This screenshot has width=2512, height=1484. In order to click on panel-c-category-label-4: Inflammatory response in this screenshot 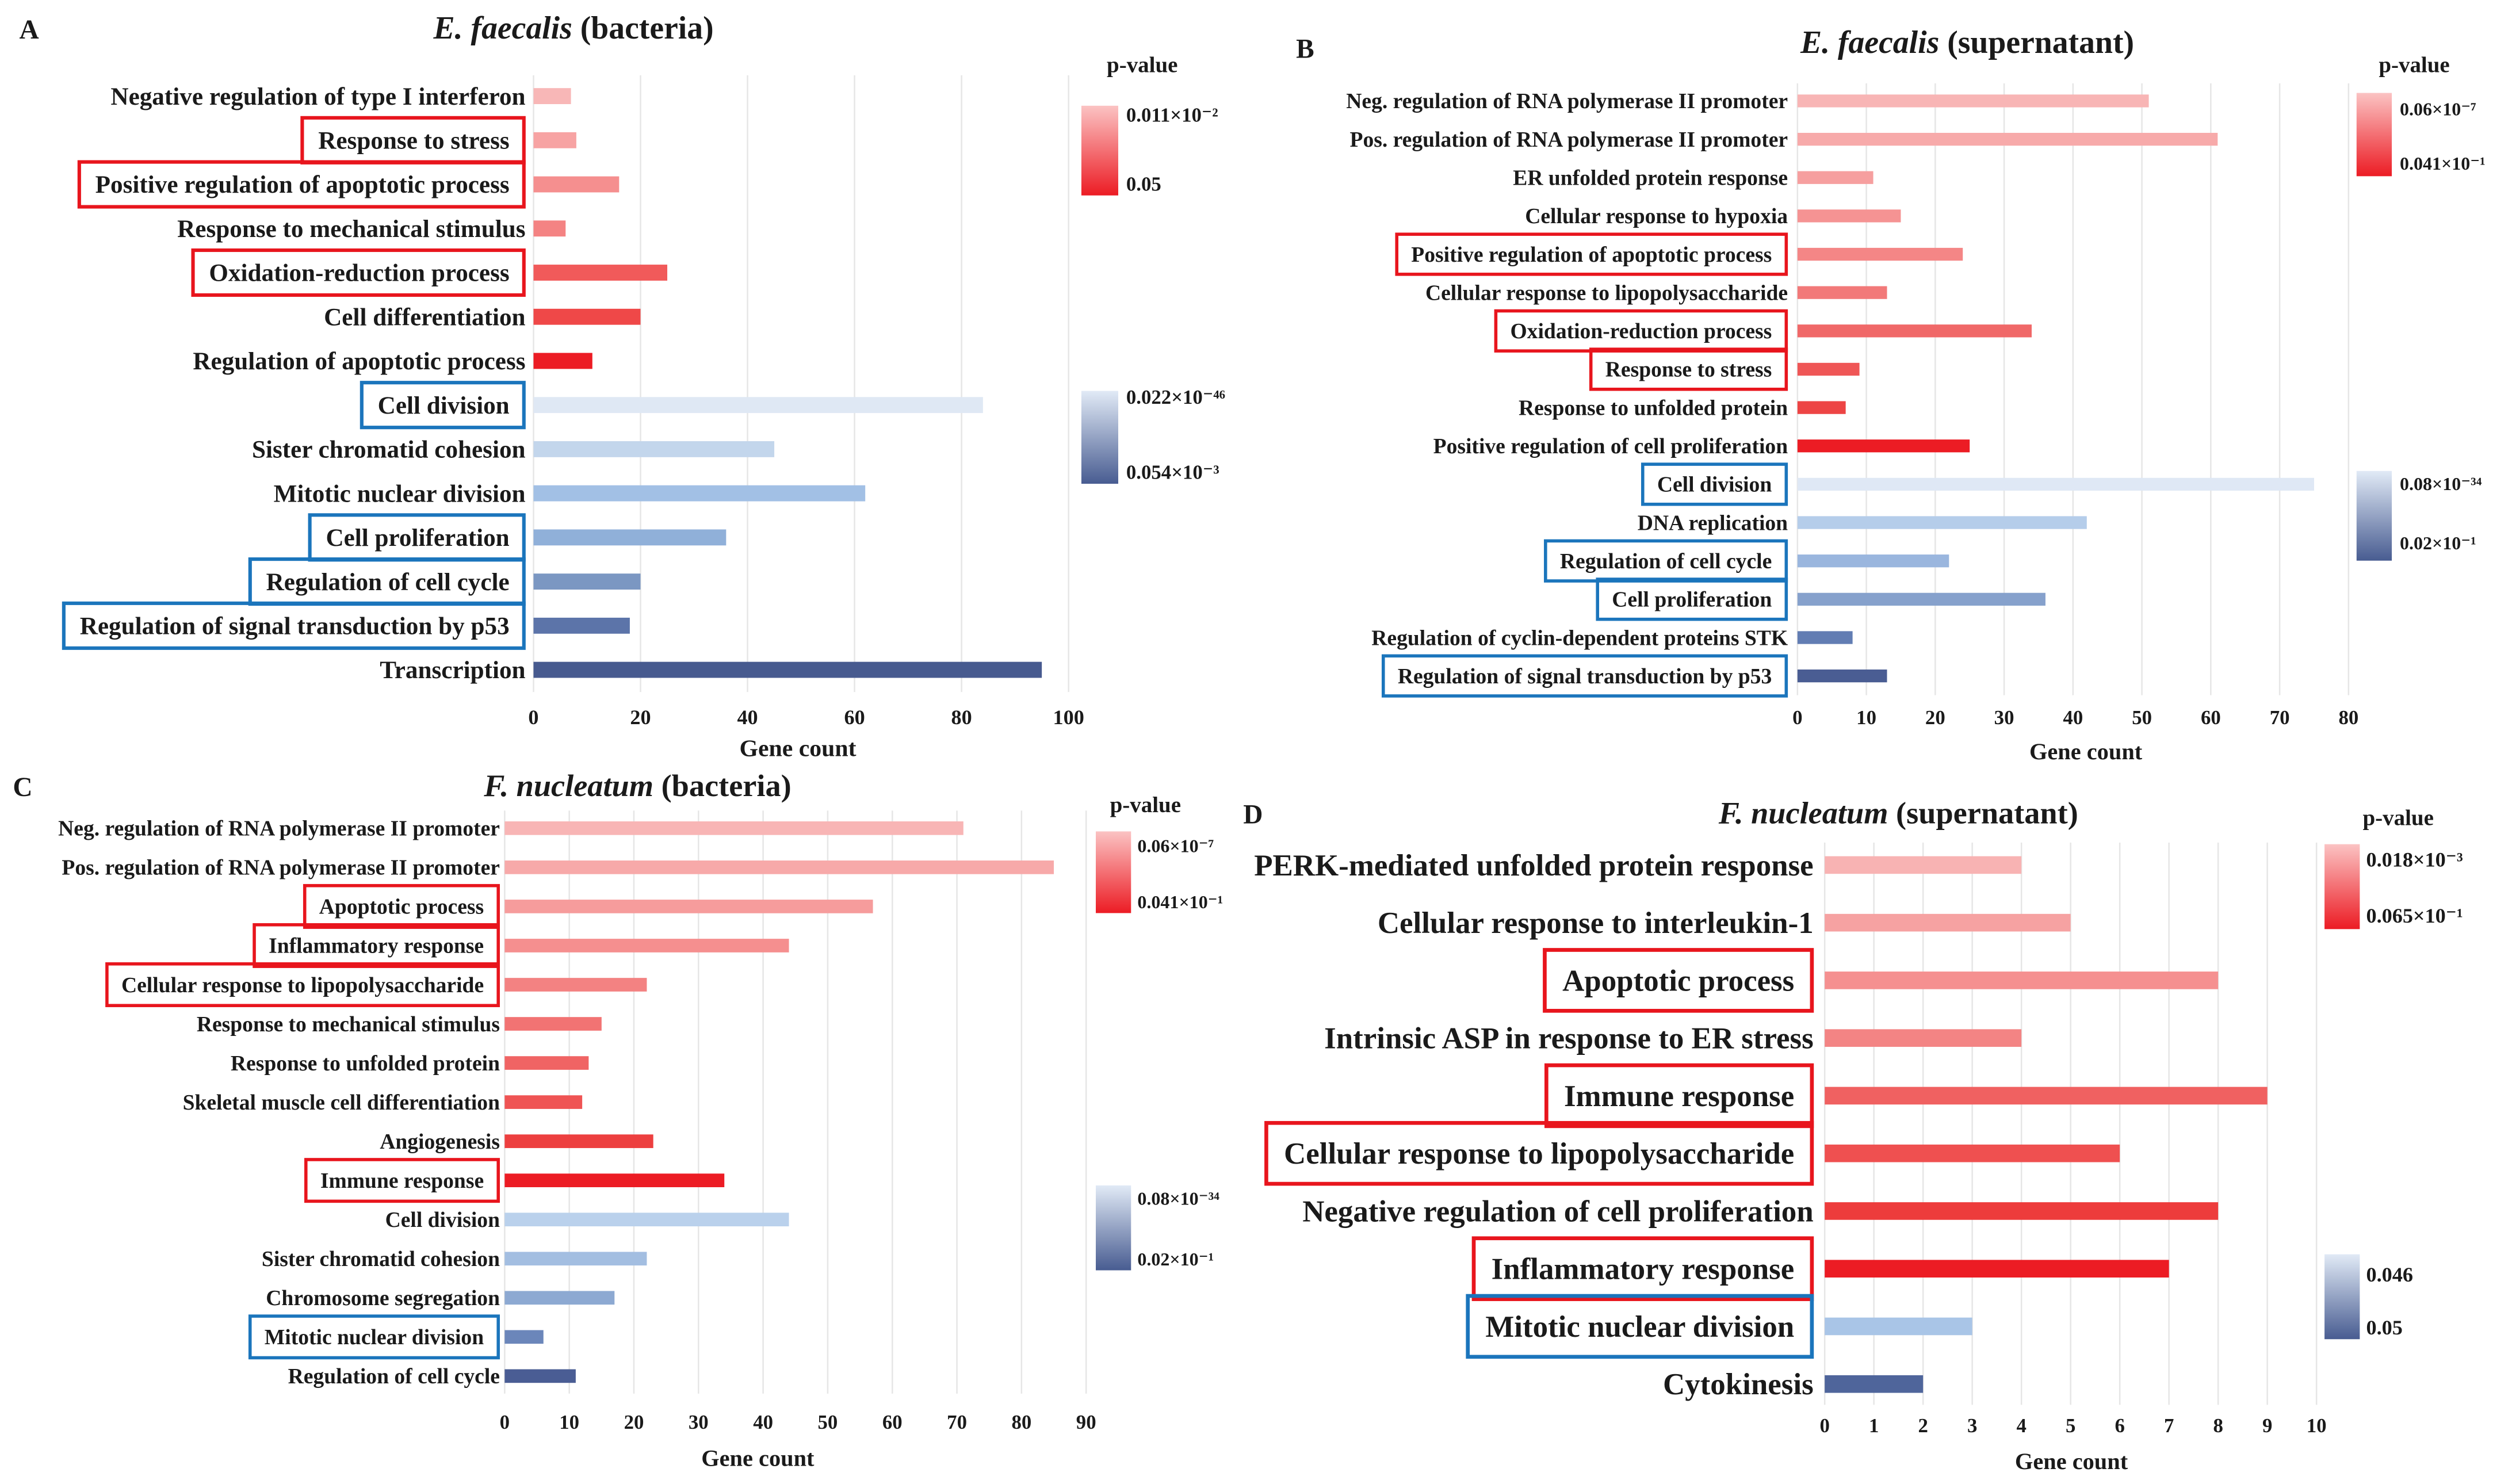, I will do `click(376, 946)`.